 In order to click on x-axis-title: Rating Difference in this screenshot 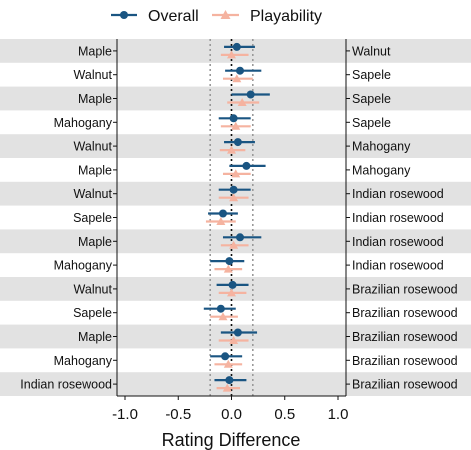, I will do `click(231, 440)`.